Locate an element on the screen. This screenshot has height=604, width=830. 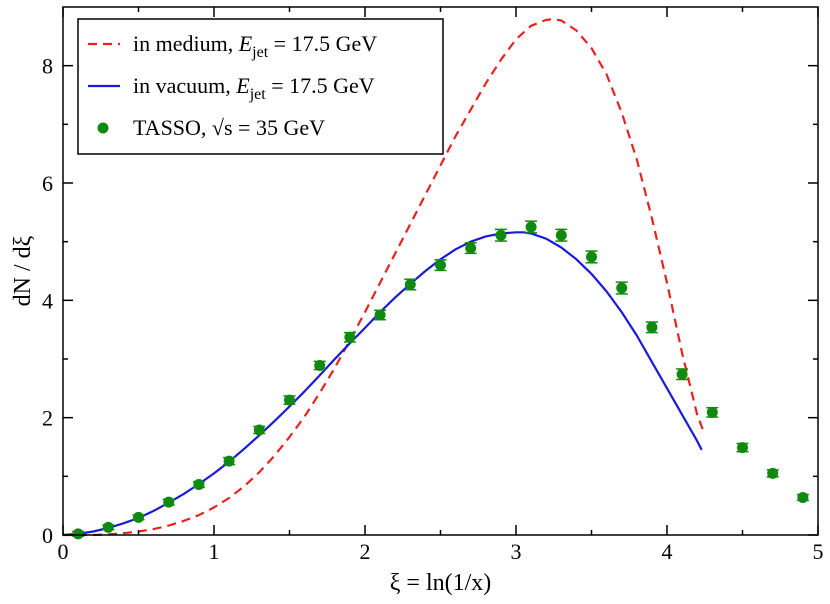
x-axis-label: ξ = ln(1/x) is located at coordinates (441, 583).